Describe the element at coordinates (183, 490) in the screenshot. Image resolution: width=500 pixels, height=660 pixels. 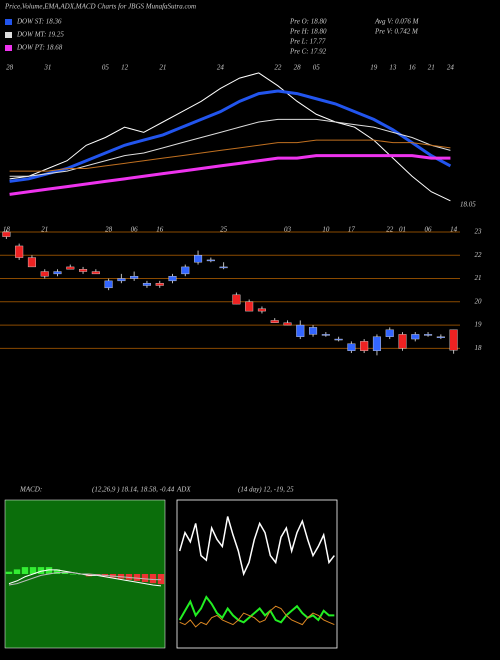
I see `adx-title: ADX` at that location.